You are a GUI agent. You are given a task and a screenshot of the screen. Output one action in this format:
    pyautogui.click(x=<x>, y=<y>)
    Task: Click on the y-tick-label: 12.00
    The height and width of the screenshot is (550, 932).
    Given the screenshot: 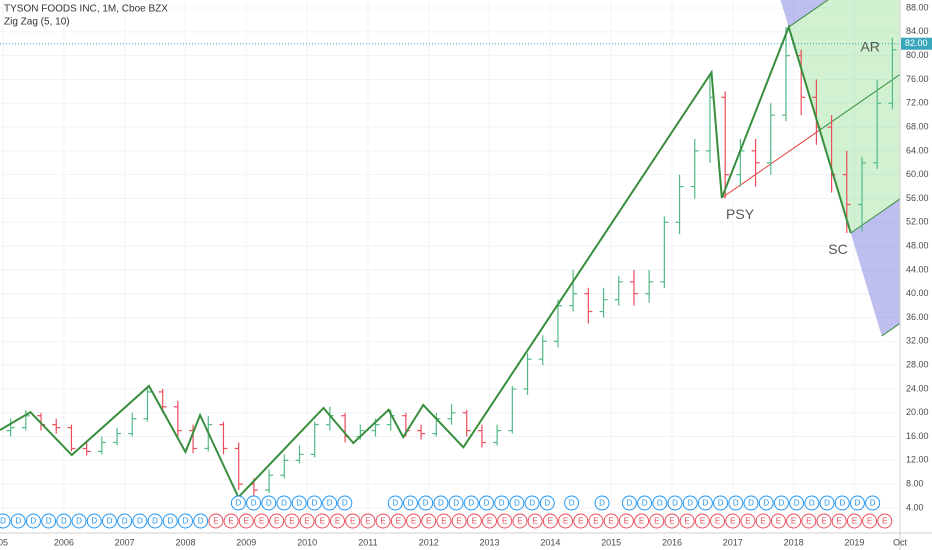 What is the action you would take?
    pyautogui.click(x=917, y=460)
    